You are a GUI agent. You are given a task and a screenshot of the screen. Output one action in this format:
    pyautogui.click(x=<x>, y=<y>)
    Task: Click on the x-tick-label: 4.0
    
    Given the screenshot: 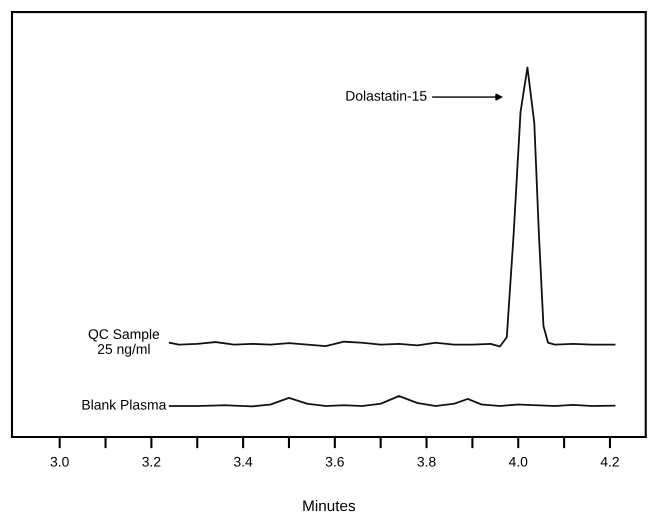 What is the action you would take?
    pyautogui.click(x=518, y=461)
    